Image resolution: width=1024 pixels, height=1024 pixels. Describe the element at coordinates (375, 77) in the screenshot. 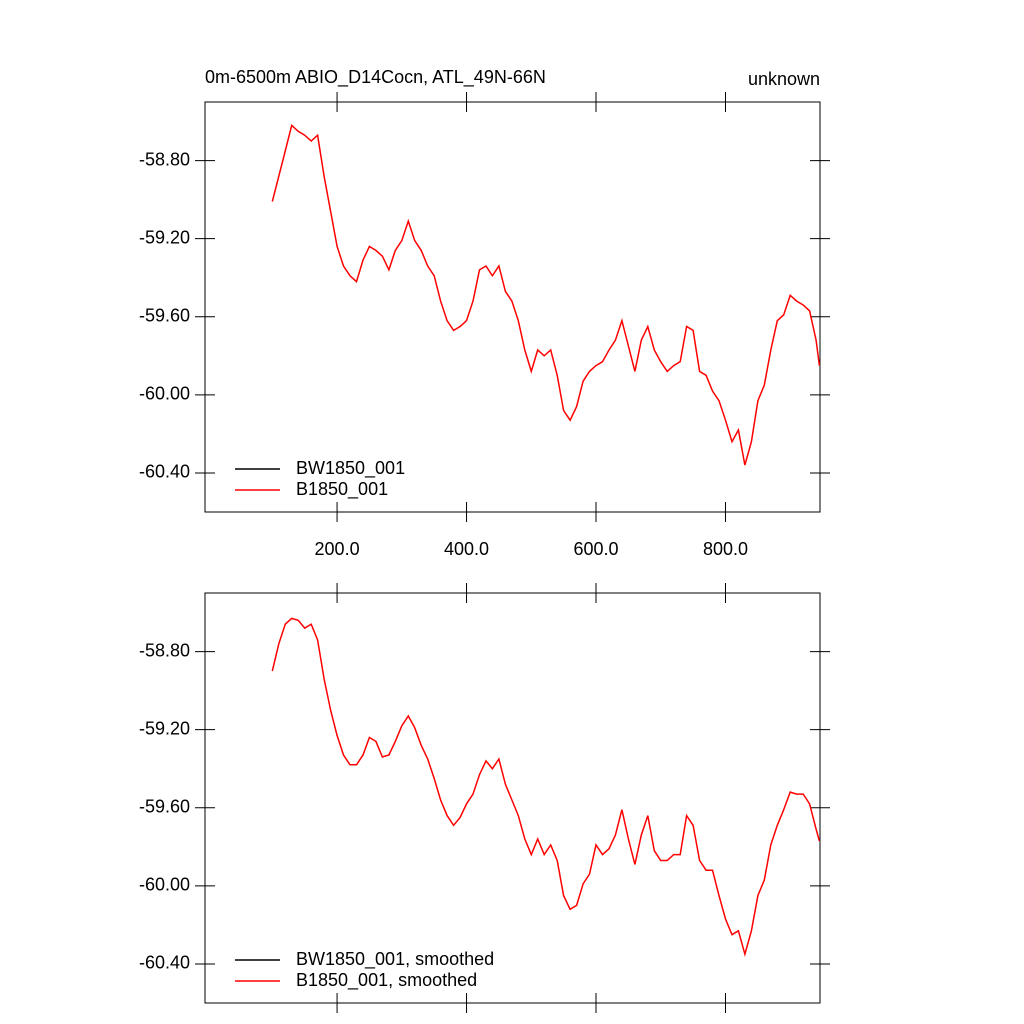

I see `chart-title: 0m-6500m ABIO_D14Cocn, ATL_49N-66N` at that location.